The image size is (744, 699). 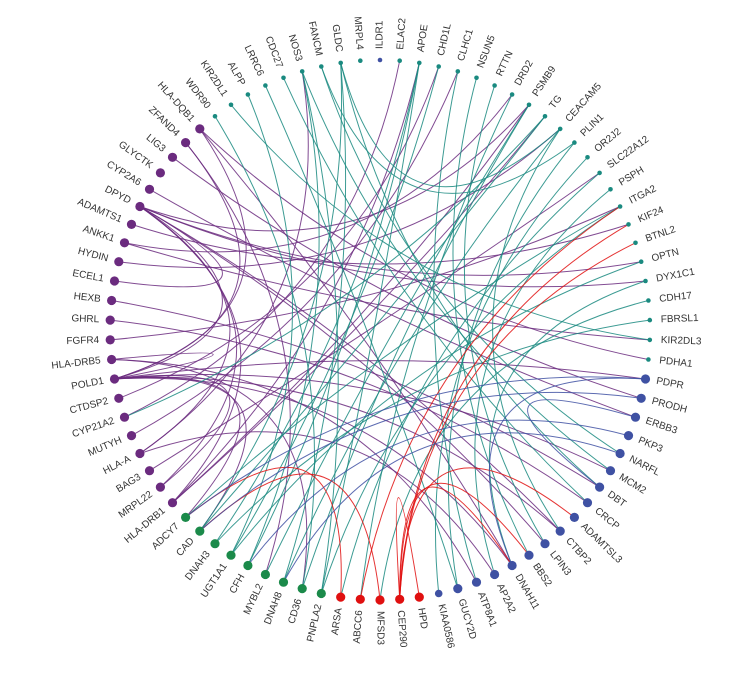 I want to click on link-dpyd-psmb9, so click(x=334, y=168).